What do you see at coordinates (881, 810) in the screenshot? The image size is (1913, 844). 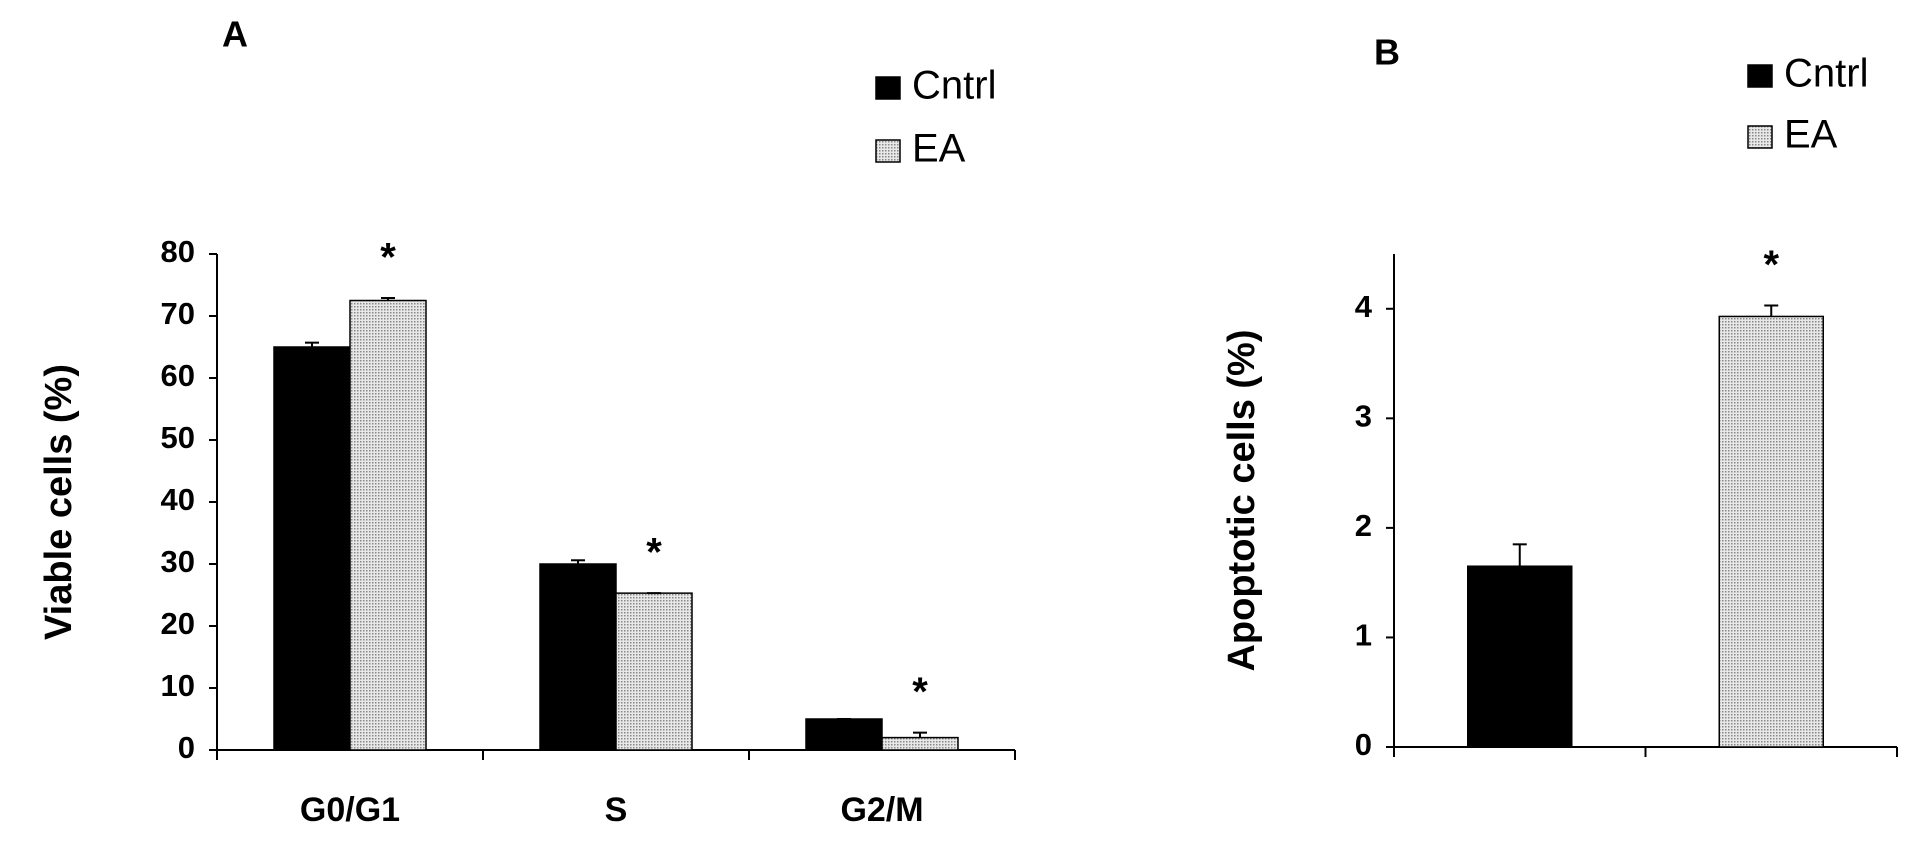 I see `x-tick-label: G2/M` at bounding box center [881, 810].